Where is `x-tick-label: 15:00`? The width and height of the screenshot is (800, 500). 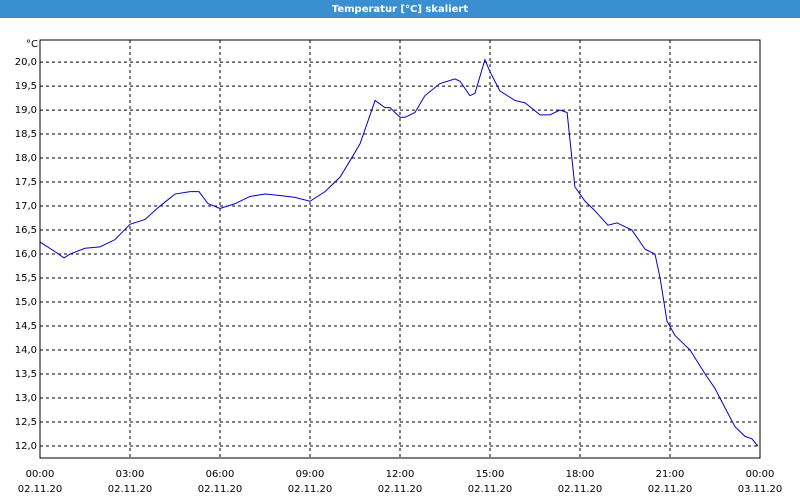
x-tick-label: 15:00 is located at coordinates (490, 474).